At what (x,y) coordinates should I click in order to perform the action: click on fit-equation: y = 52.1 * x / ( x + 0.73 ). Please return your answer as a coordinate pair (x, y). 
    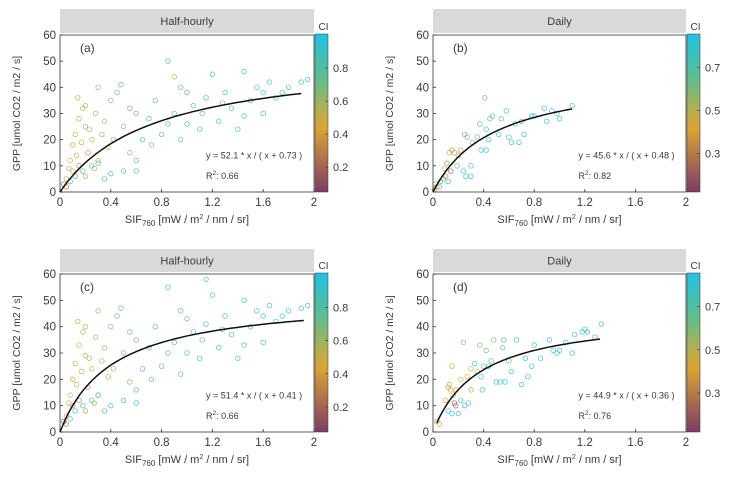
    Looking at the image, I should click on (254, 156).